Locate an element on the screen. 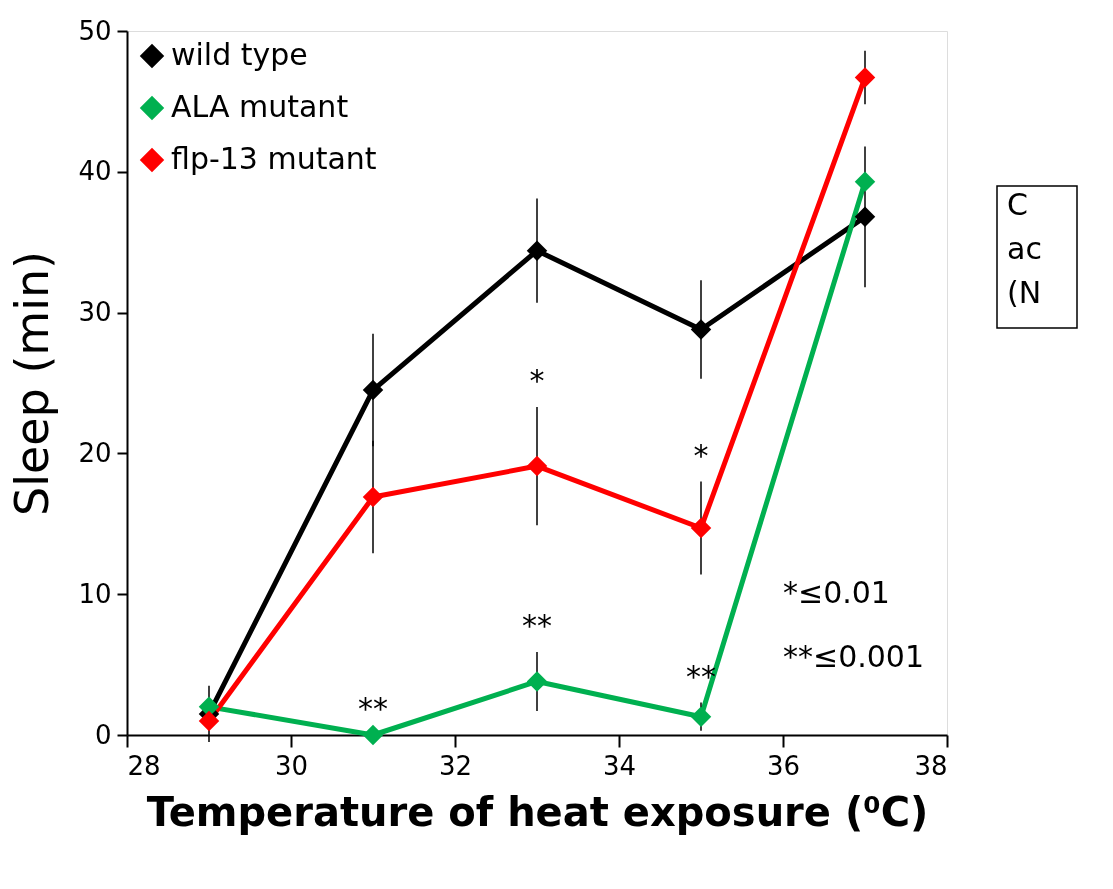 The width and height of the screenshot is (1113, 889). x-tick-label: 34 is located at coordinates (619, 765).